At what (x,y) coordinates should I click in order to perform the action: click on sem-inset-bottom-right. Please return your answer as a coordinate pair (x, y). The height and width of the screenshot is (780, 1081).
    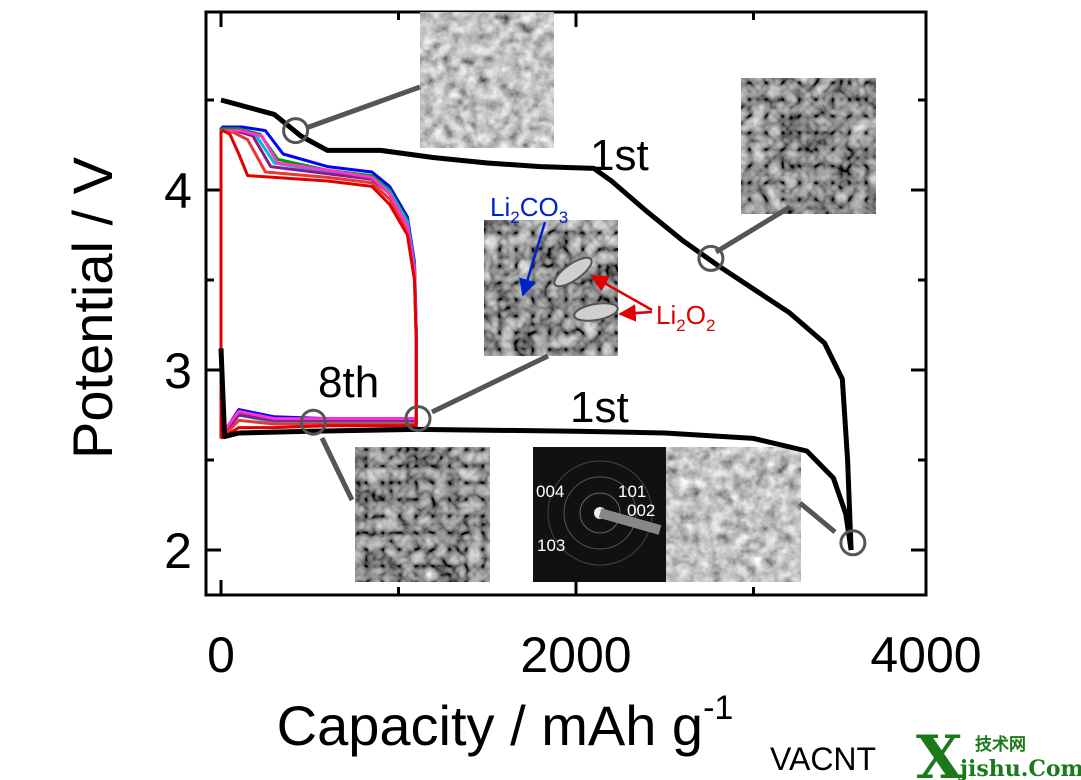
    Looking at the image, I should click on (733, 514).